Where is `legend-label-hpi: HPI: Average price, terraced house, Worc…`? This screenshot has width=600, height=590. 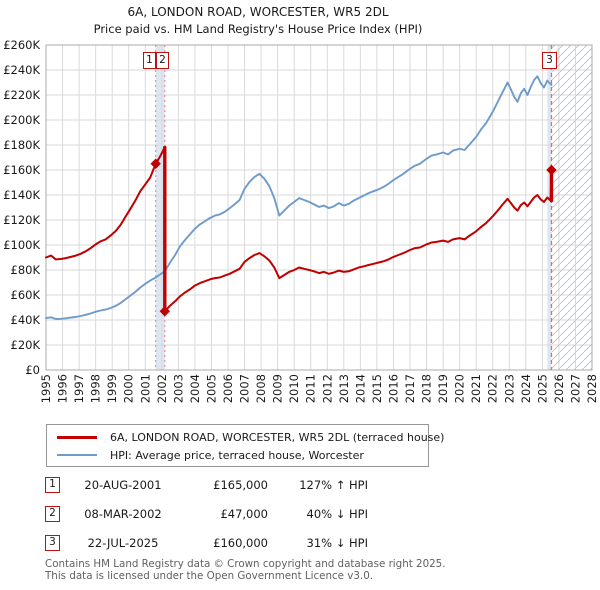
legend-label-hpi: HPI: Average price, terraced house, Worc… is located at coordinates (237, 455).